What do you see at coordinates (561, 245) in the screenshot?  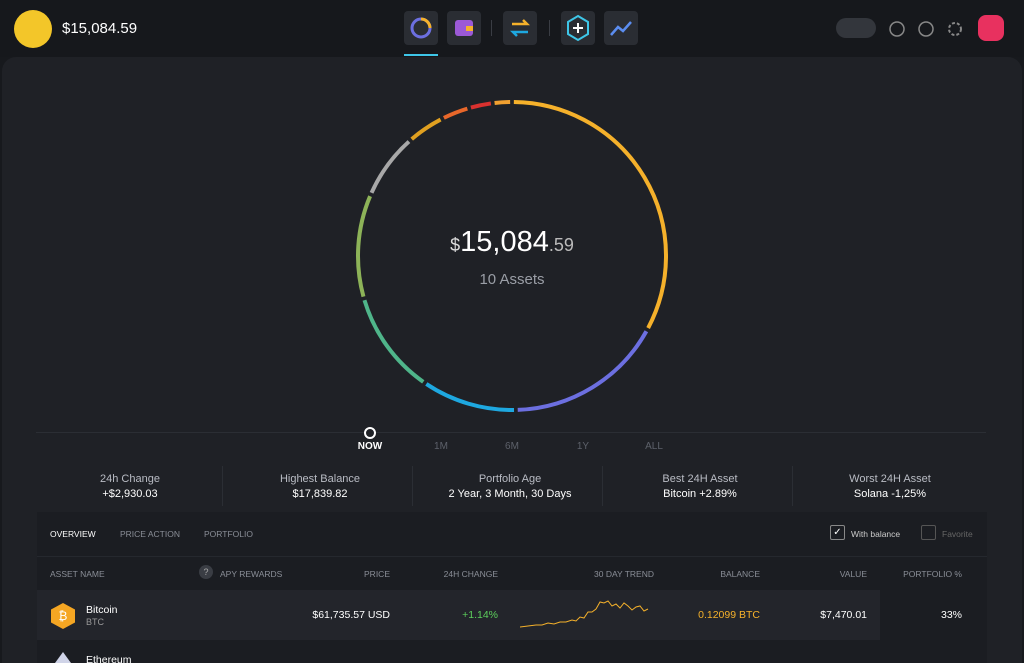 I see `total-cents: .59` at bounding box center [561, 245].